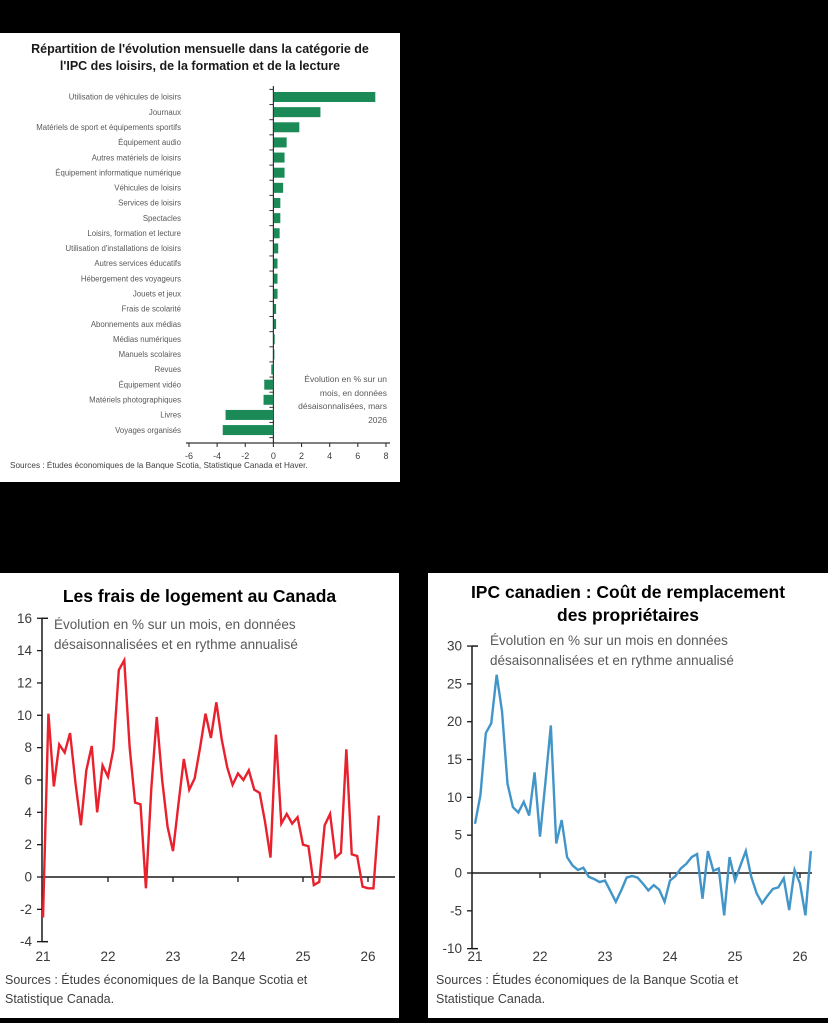 The width and height of the screenshot is (828, 1023). Describe the element at coordinates (135, 400) in the screenshot. I see `category-label: Matériels photographiques` at that location.